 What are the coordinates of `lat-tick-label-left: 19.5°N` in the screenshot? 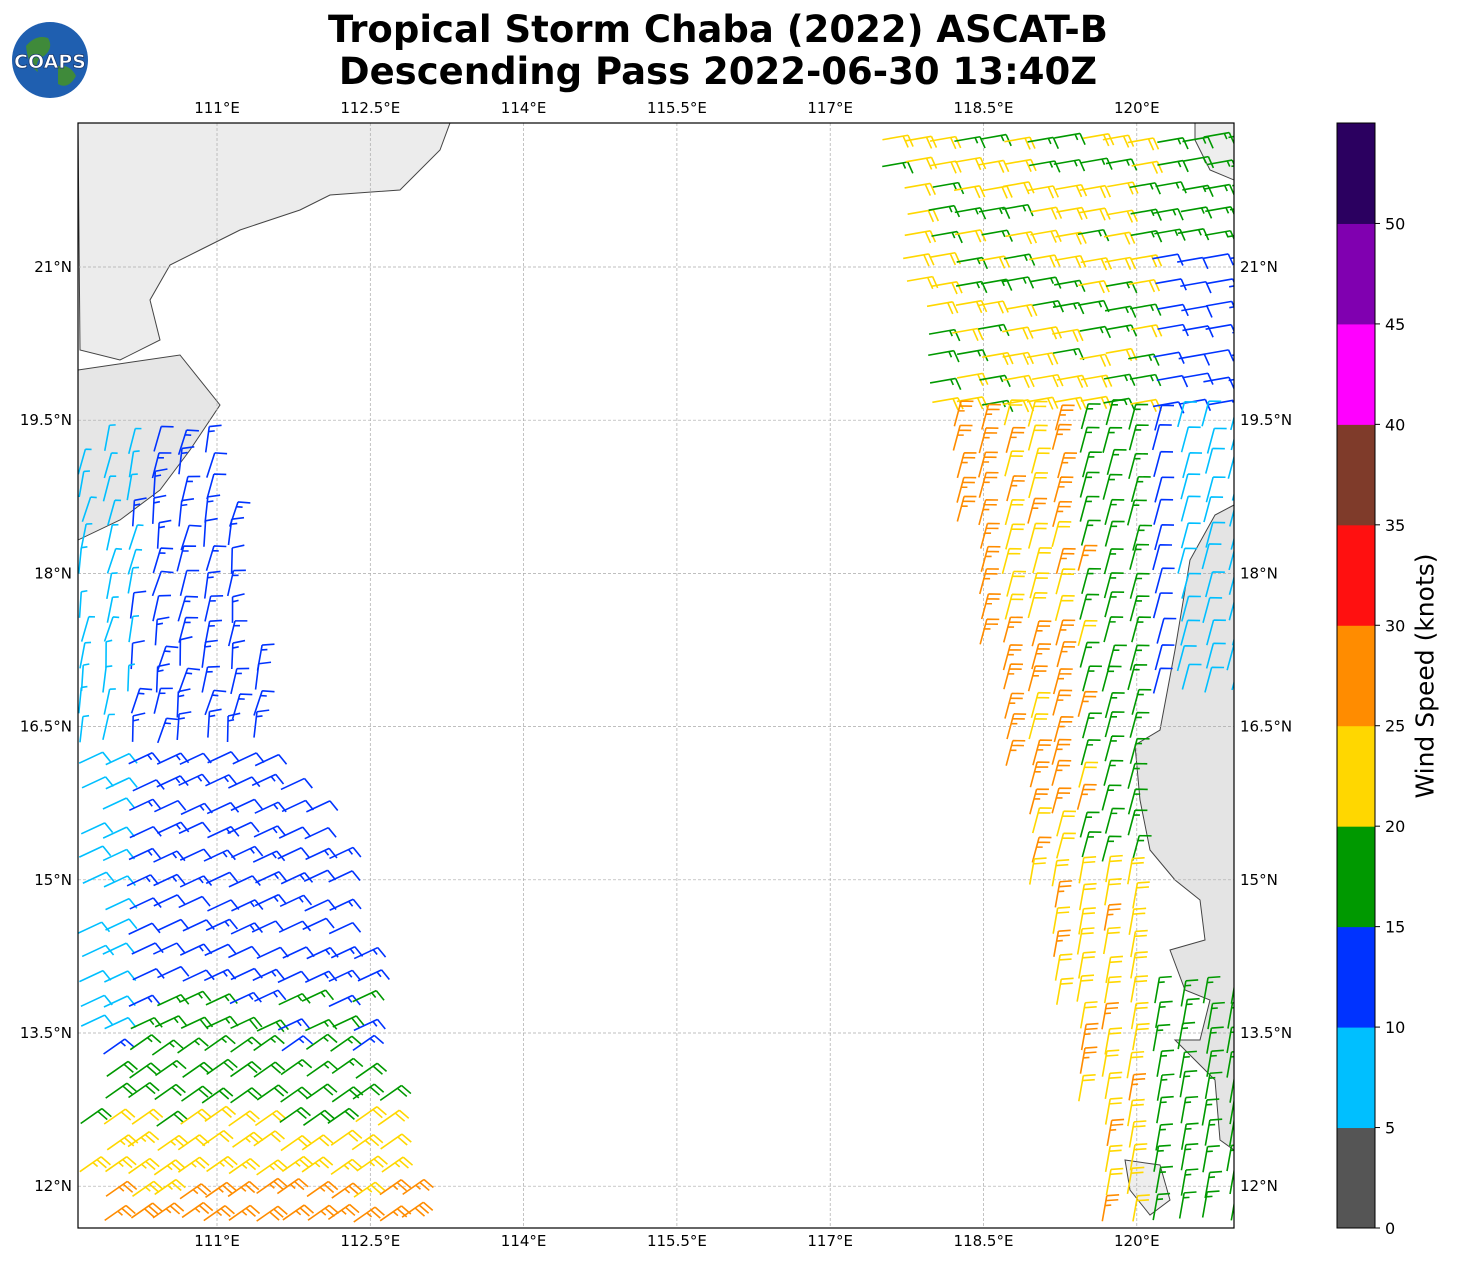 It's located at (46, 420).